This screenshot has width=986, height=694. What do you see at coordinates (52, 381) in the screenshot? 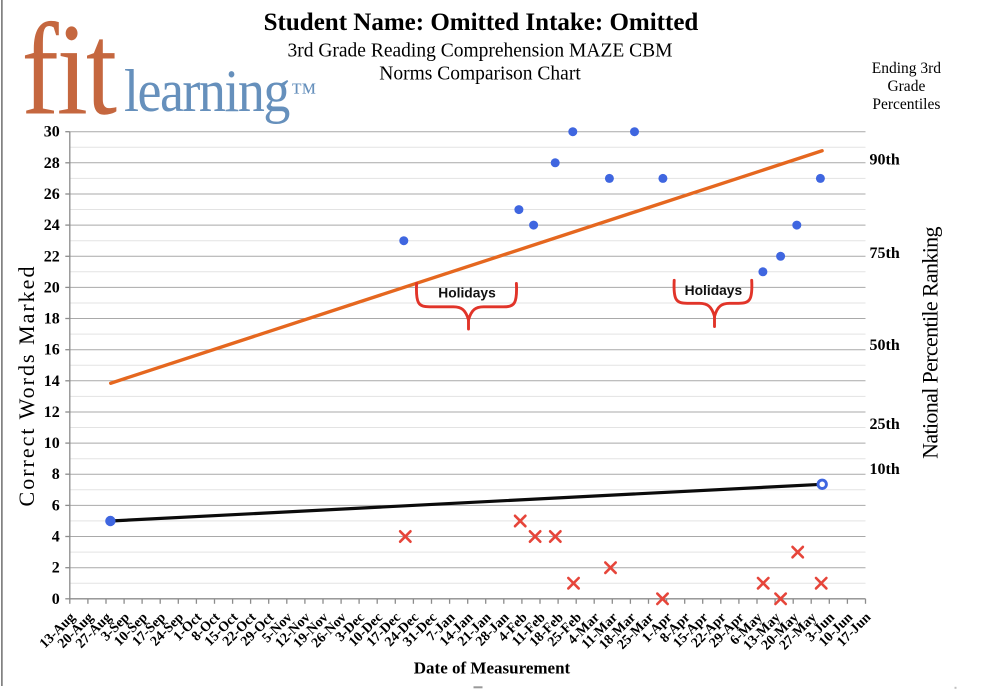
I see `svg-text: 14` at bounding box center [52, 381].